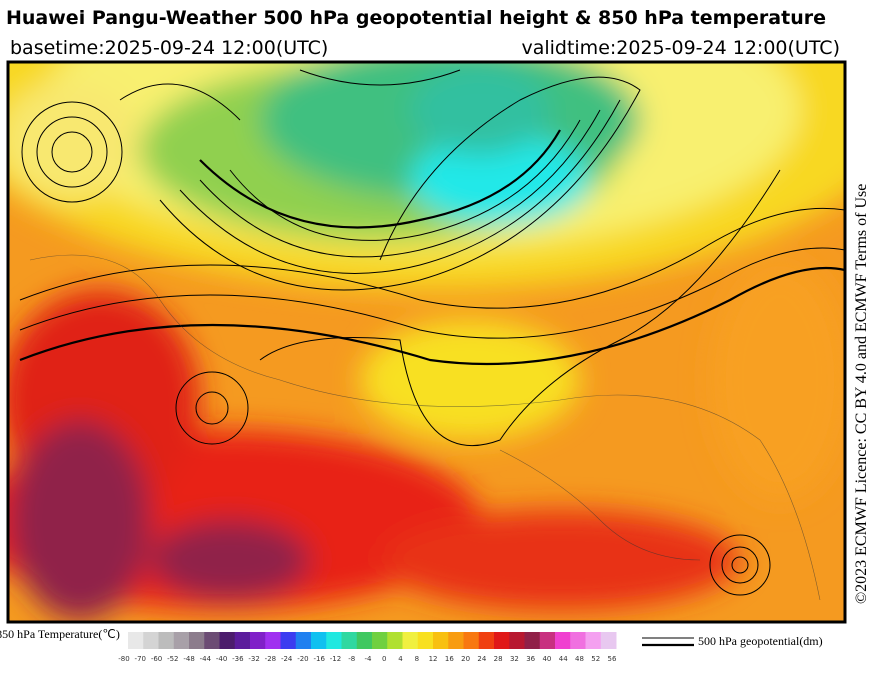 This screenshot has height=684, width=870. I want to click on colorbar-tick: -20, so click(302, 659).